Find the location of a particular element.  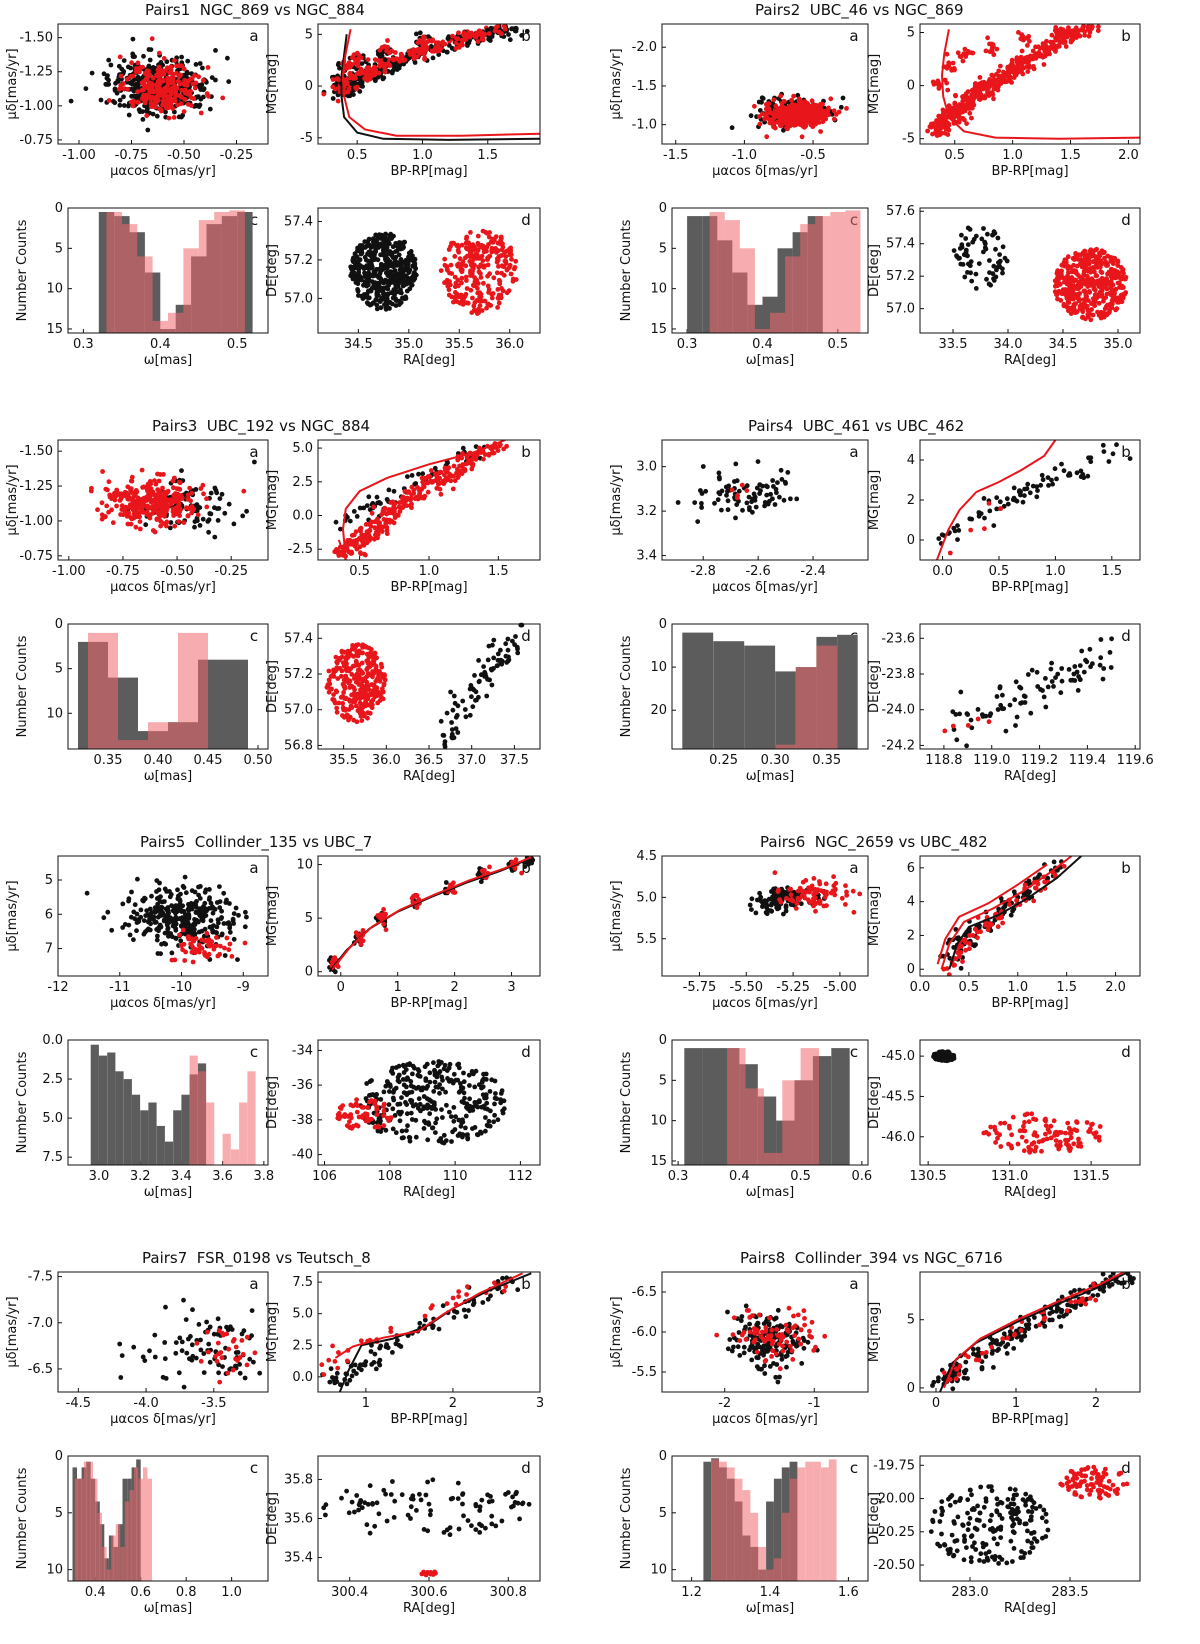

pair3-radec-ylabel: DE[deg] is located at coordinates (272, 686).